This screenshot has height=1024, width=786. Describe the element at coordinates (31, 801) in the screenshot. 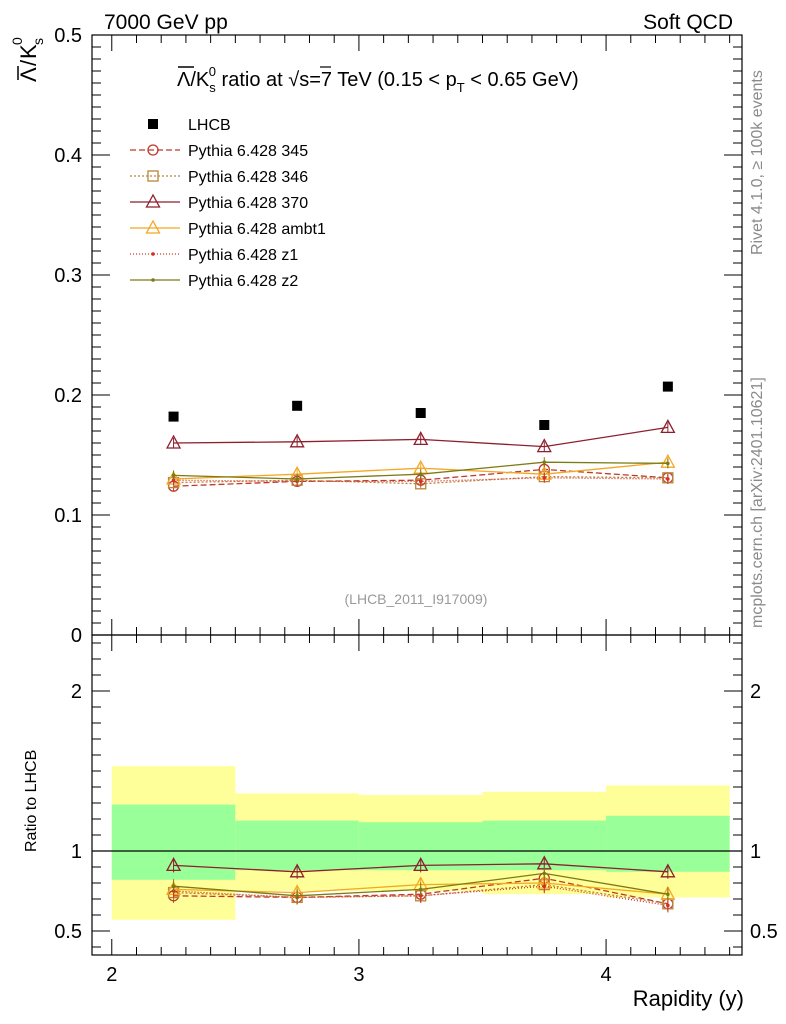

I see `ratio-y-axis-label: Ratio to LHCB` at that location.